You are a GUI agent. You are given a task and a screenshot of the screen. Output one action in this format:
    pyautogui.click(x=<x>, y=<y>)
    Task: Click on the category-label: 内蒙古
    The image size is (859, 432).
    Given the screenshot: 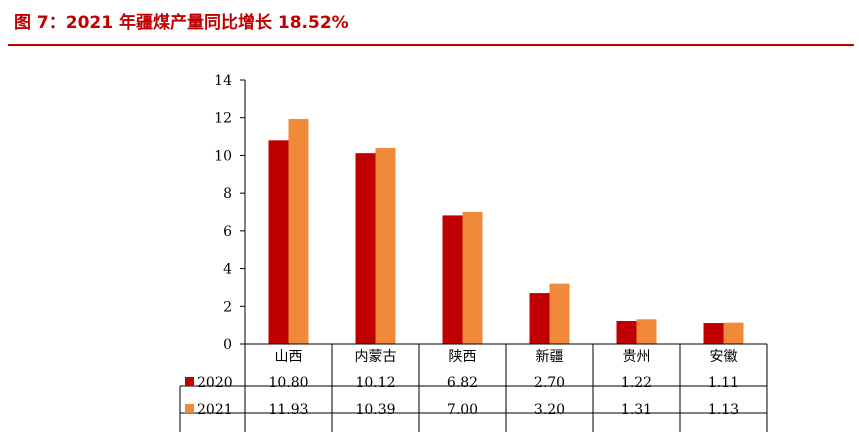 What is the action you would take?
    pyautogui.click(x=376, y=357)
    